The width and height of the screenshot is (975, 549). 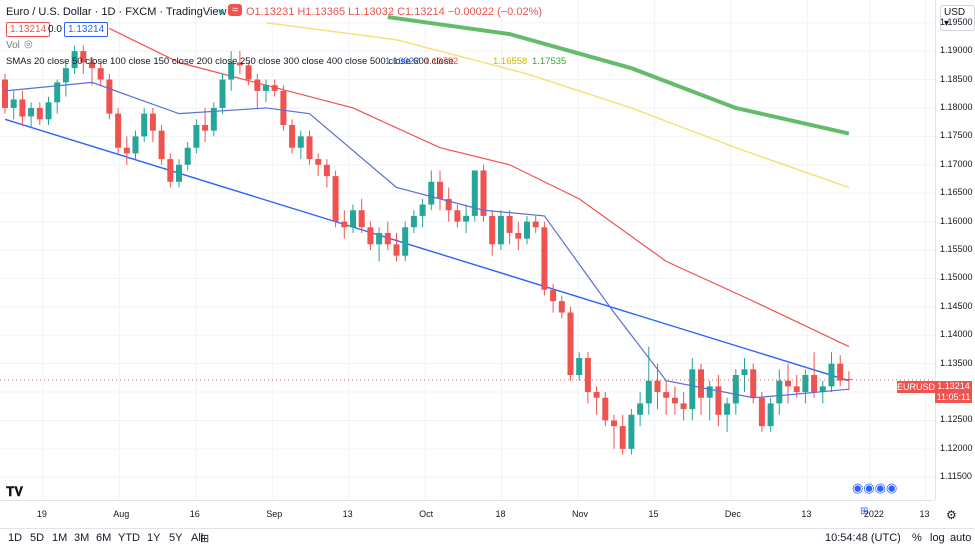 What do you see at coordinates (13, 45) in the screenshot?
I see `volume-label: Vol` at bounding box center [13, 45].